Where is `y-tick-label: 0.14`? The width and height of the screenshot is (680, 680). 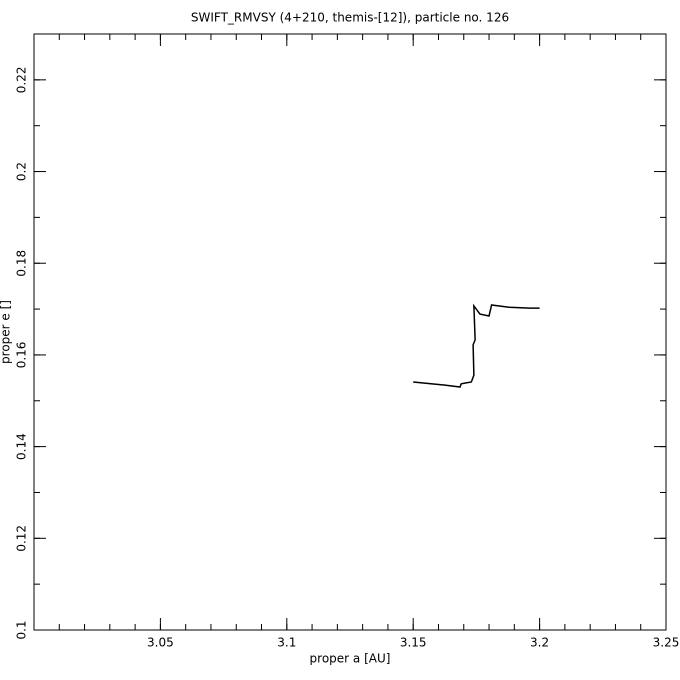
y-tick-label: 0.14 is located at coordinates (22, 446).